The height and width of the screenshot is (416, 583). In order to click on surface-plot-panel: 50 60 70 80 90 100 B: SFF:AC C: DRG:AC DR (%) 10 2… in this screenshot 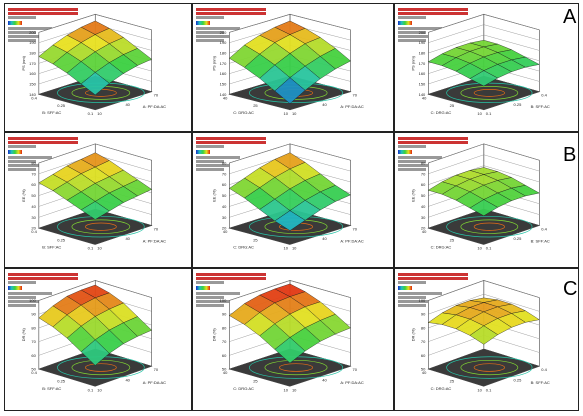, I will do `click(486, 339)`.